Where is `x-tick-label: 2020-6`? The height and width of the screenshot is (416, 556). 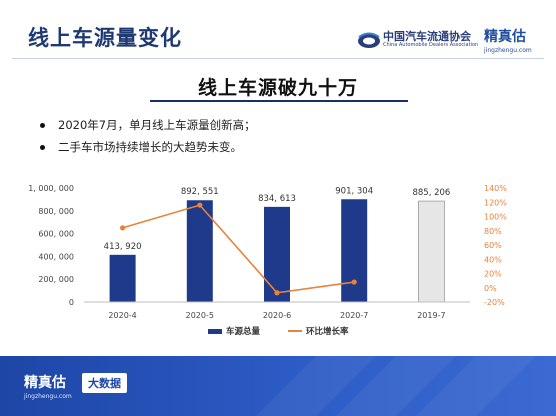
x-tick-label: 2020-6 is located at coordinates (277, 315).